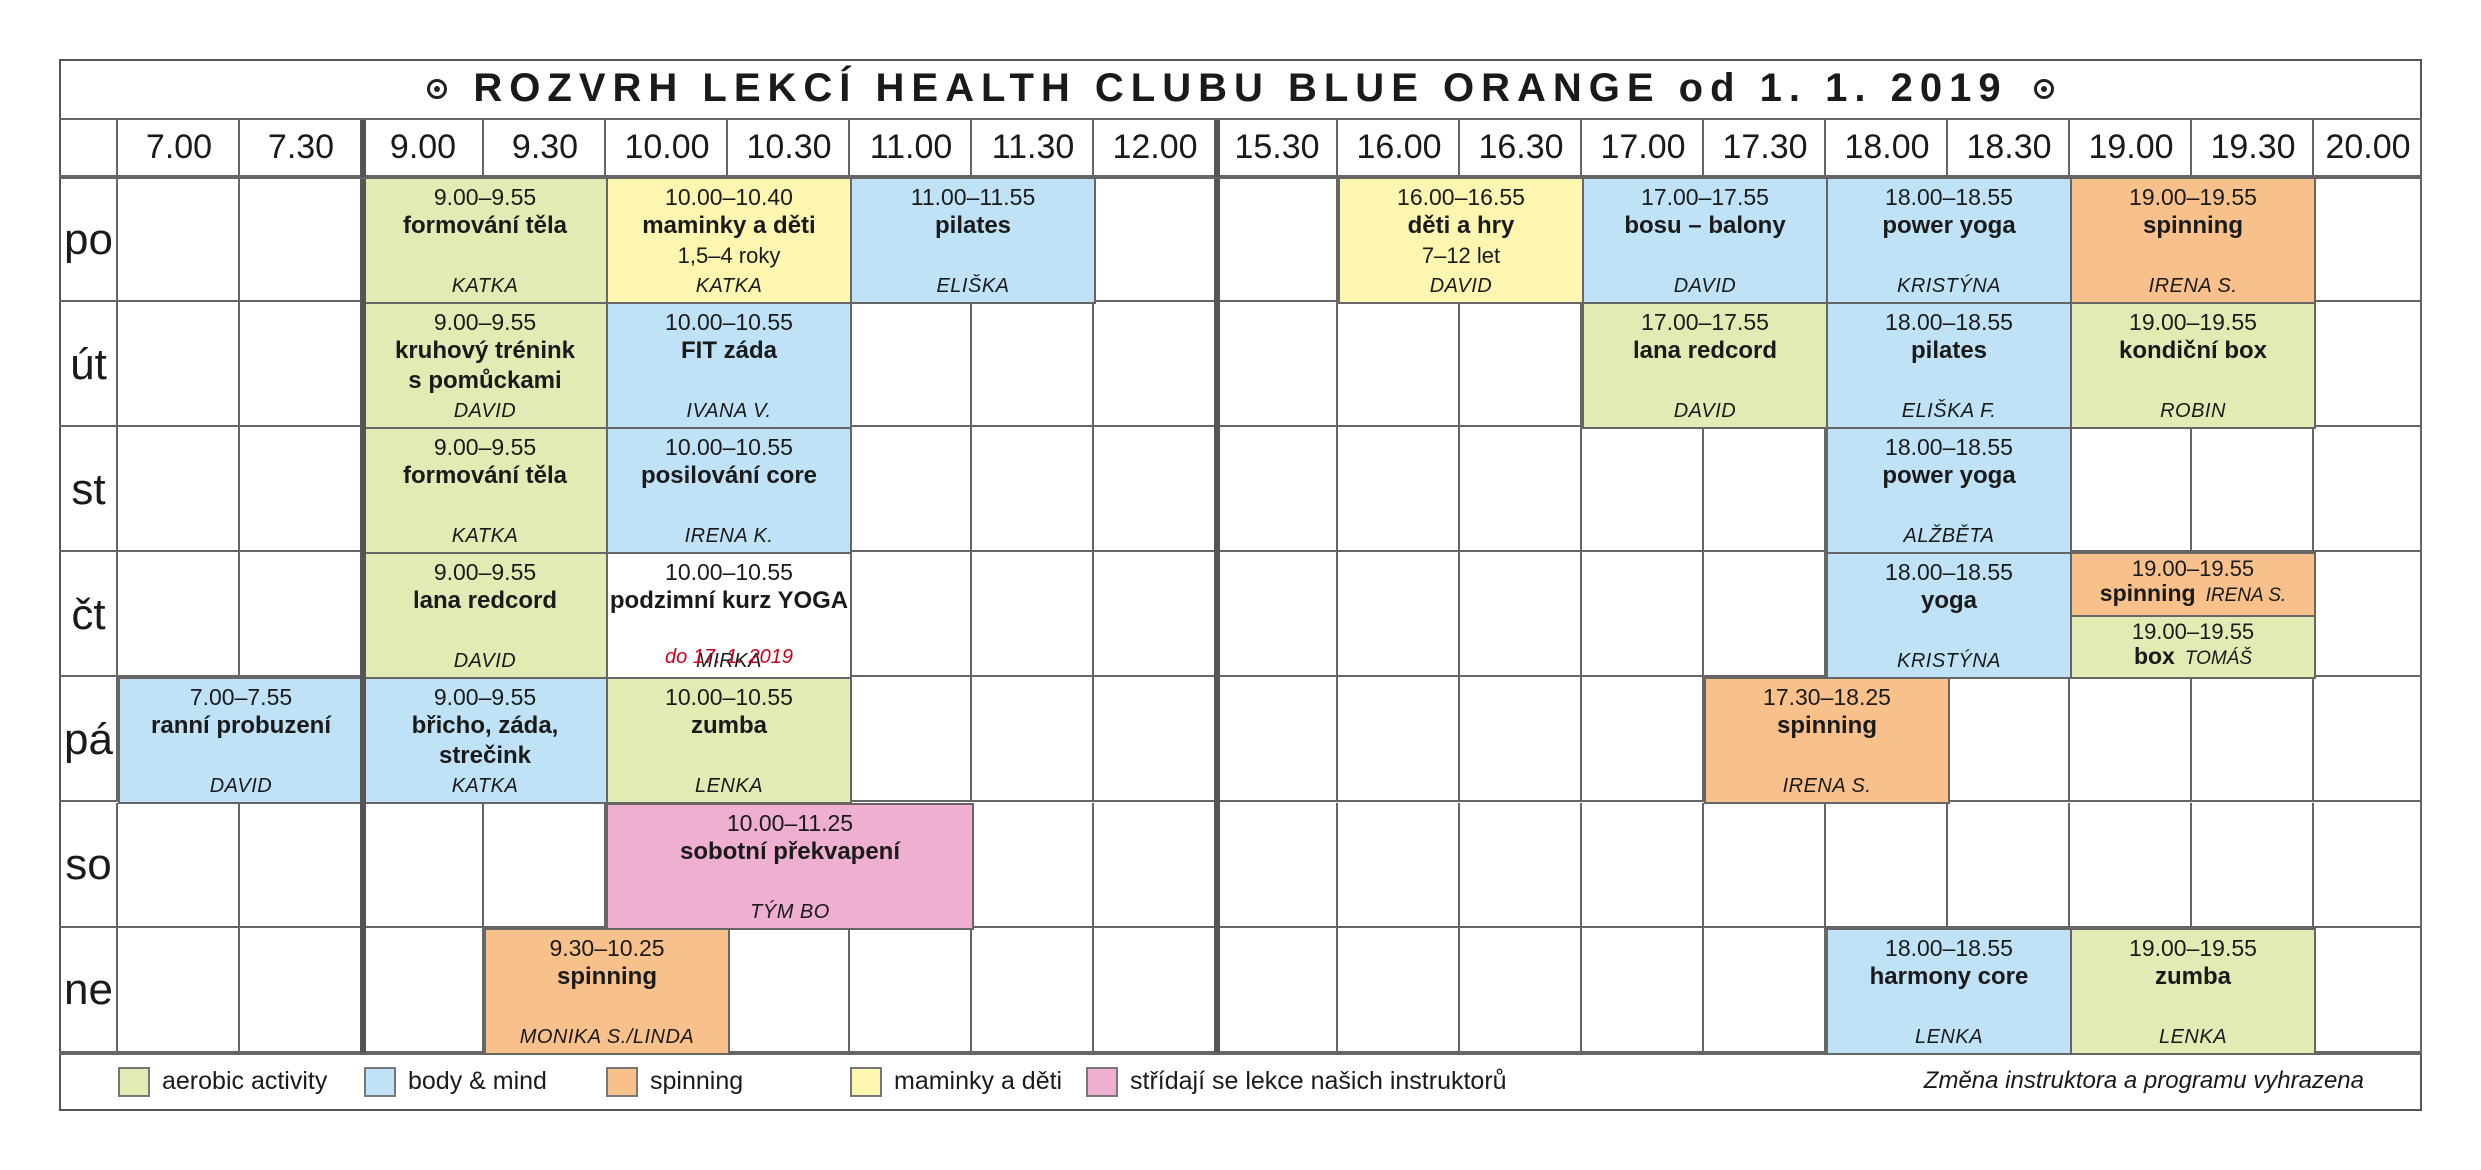 This screenshot has height=1170, width=2481. I want to click on lesson-block: 17.00–17.55 lana redcord DAVID, so click(1705, 366).